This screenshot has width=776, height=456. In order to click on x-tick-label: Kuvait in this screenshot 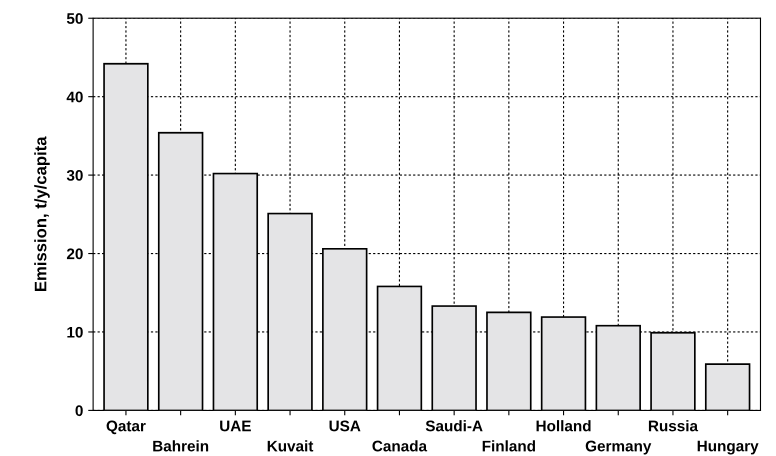, I will do `click(291, 446)`.